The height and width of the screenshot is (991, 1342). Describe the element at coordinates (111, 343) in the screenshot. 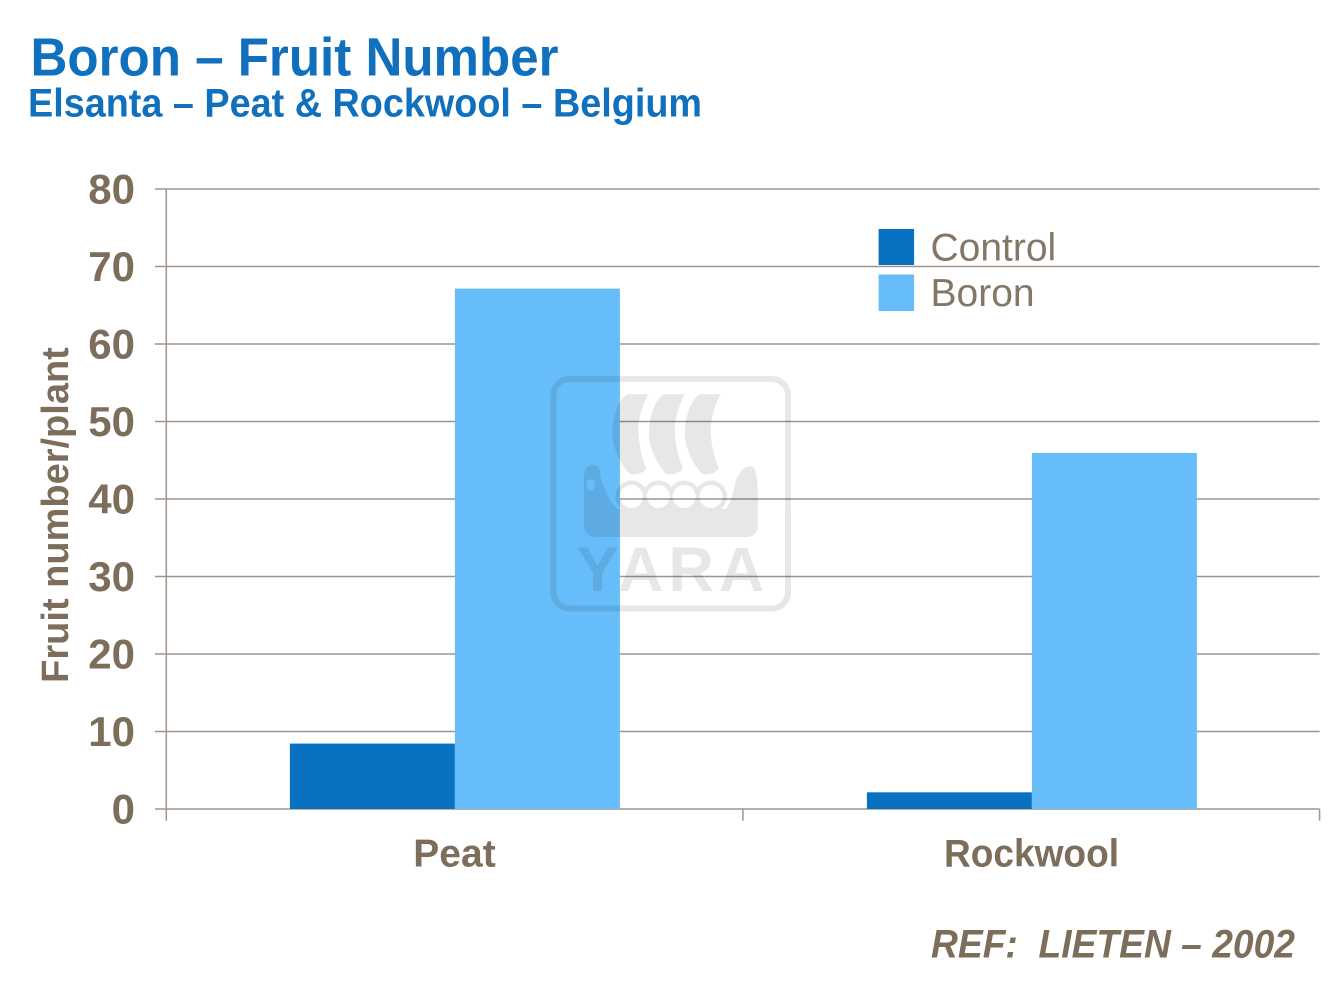

I see `svg-text: 60` at that location.